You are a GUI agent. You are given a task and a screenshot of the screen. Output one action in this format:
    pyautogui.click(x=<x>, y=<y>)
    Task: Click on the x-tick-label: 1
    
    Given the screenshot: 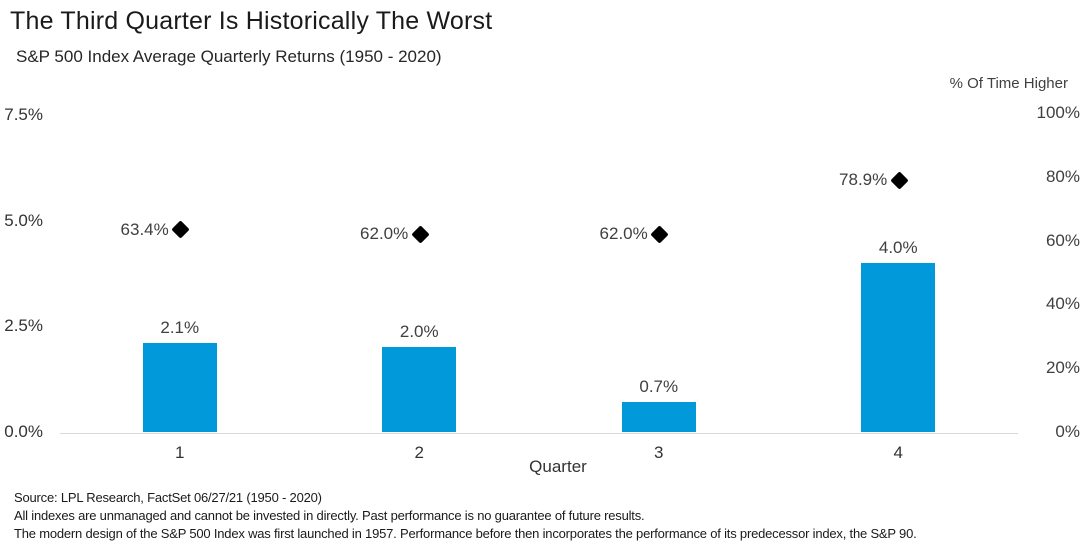 What is the action you would take?
    pyautogui.click(x=180, y=452)
    